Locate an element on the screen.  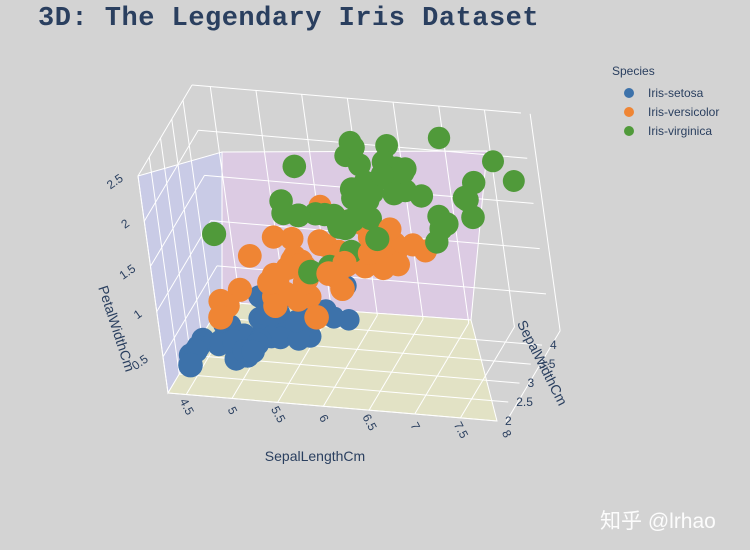
z-tick-label: 1 is located at coordinates (138, 313).